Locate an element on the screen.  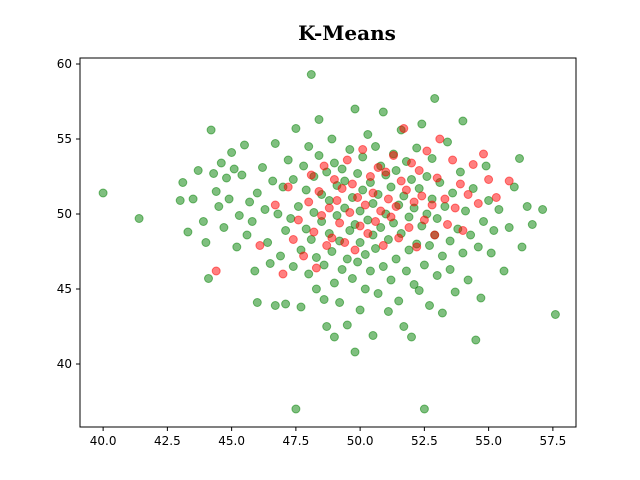
y-axis: 40 45 50 55 60 is located at coordinates (68, 214).